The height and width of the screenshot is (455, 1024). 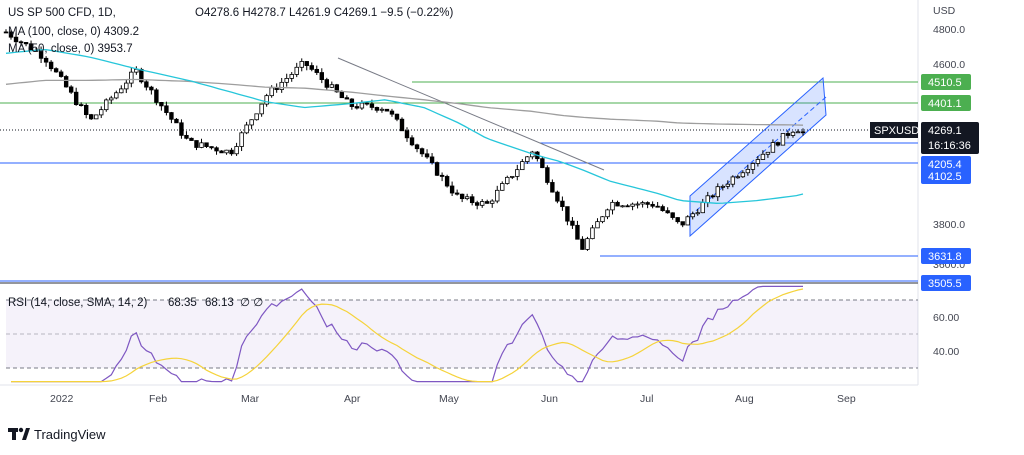 I want to click on tradingview-logo-icon, so click(x=19, y=433).